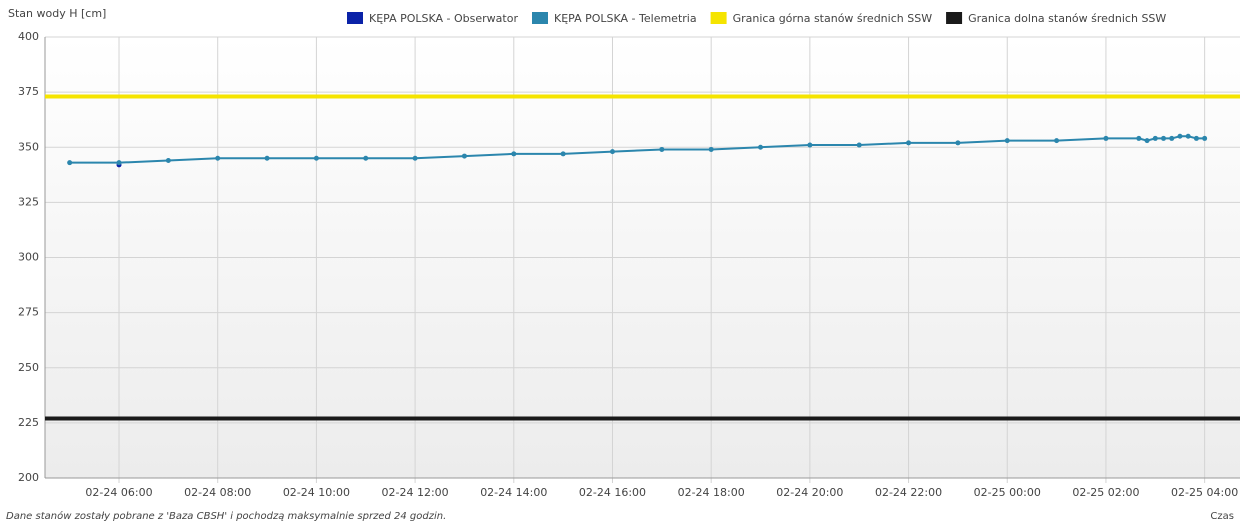 This screenshot has height=530, width=1252. What do you see at coordinates (217, 492) in the screenshot?
I see `x-tick-label: 02-24 08:00` at bounding box center [217, 492].